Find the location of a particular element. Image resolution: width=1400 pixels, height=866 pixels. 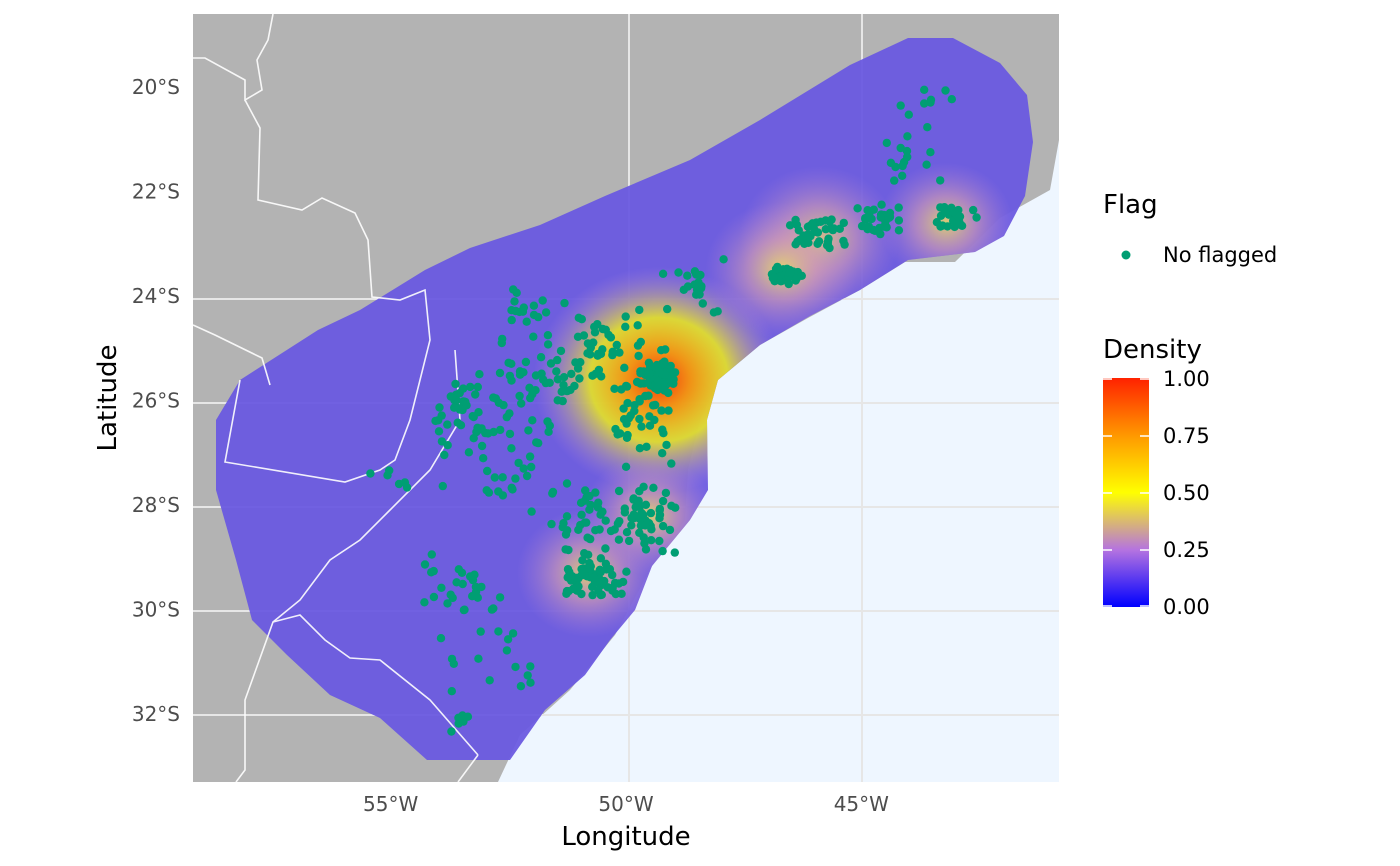

density-tick-100: 1.00 is located at coordinates (1186, 379).